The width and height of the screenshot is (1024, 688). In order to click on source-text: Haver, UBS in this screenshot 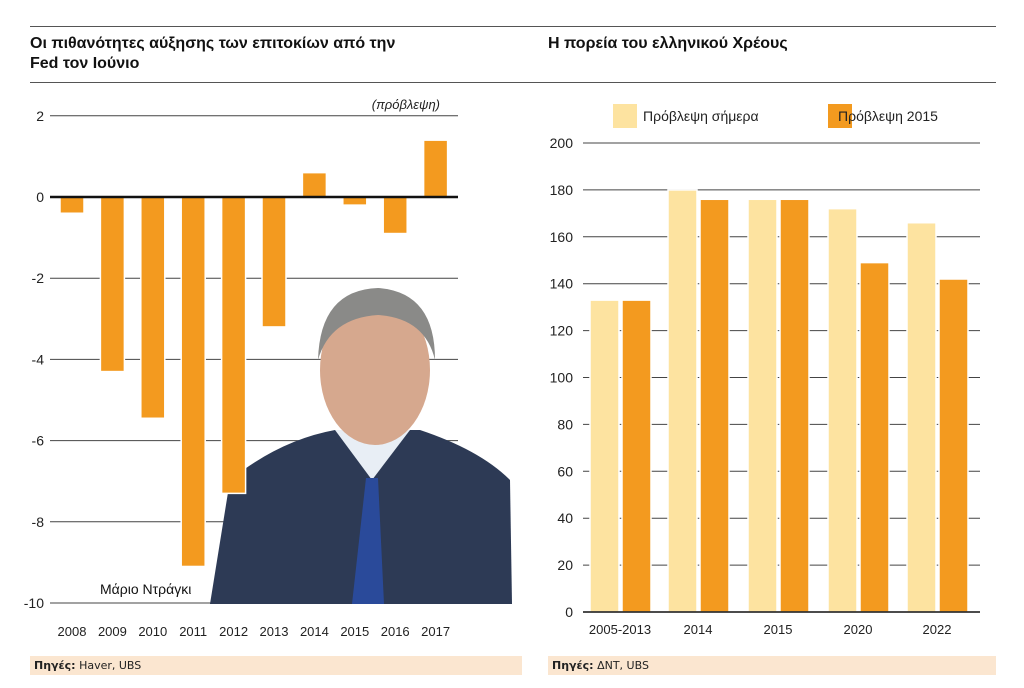, I will do `click(110, 665)`.